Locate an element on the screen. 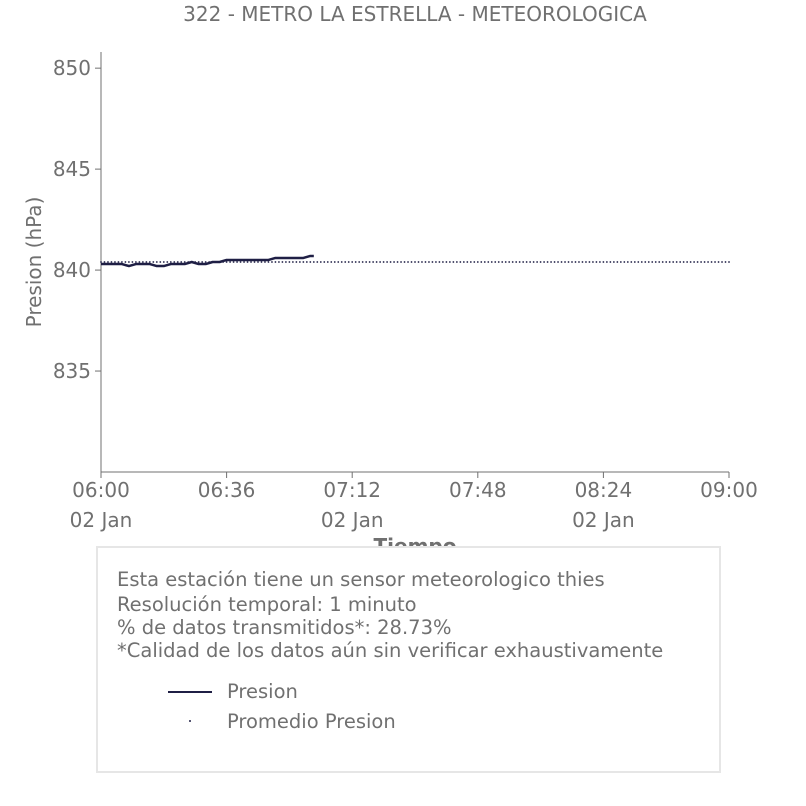 This screenshot has width=806, height=806. y-tick-label: 840 is located at coordinates (72, 270).